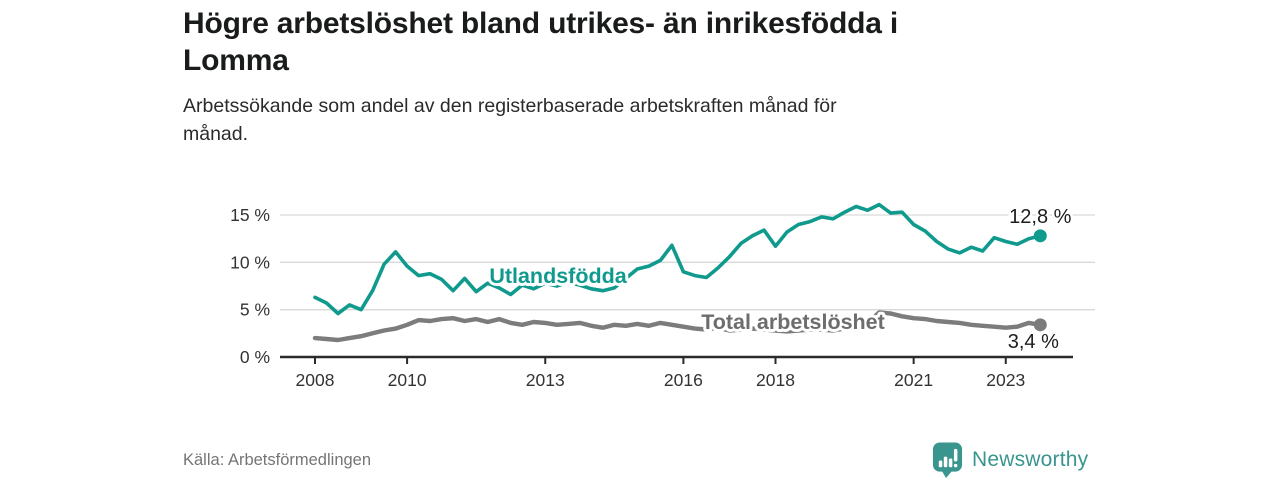 Image resolution: width=1280 pixels, height=480 pixels. I want to click on newsworthy-bubble-icon, so click(947, 460).